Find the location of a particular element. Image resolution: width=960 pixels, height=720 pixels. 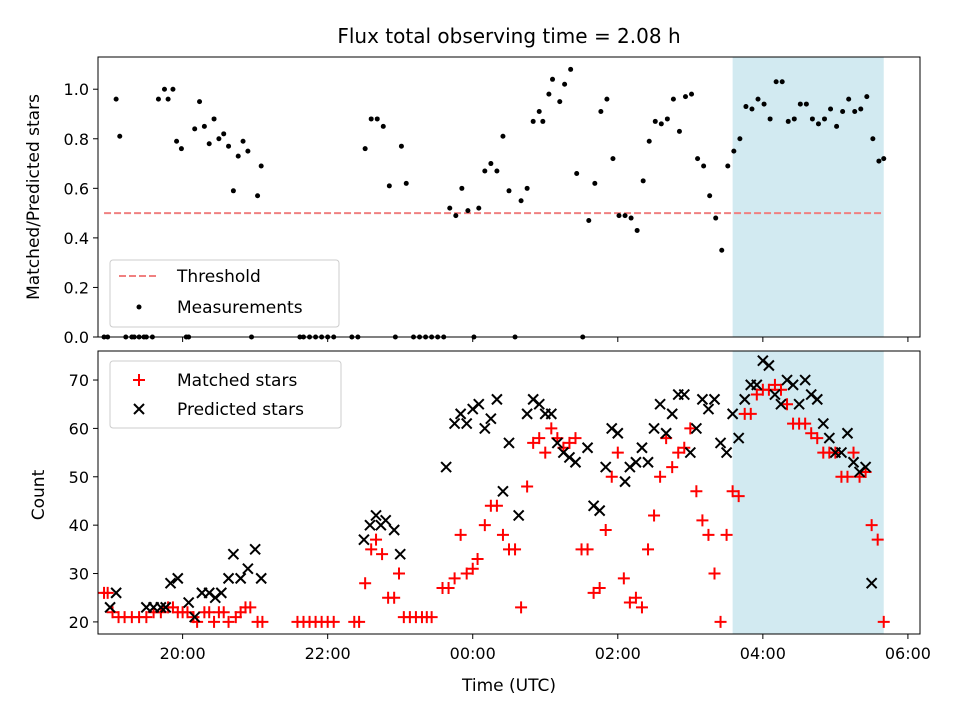

y-tick-label: 50 is located at coordinates (79, 477).